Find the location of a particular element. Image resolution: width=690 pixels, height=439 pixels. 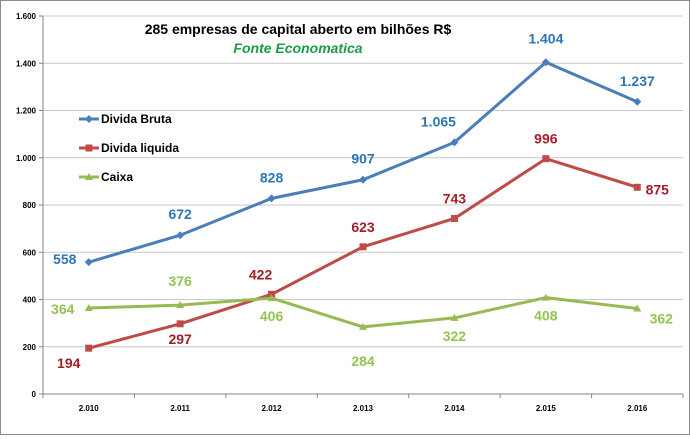

x-tick-label: 2.010 is located at coordinates (89, 408).